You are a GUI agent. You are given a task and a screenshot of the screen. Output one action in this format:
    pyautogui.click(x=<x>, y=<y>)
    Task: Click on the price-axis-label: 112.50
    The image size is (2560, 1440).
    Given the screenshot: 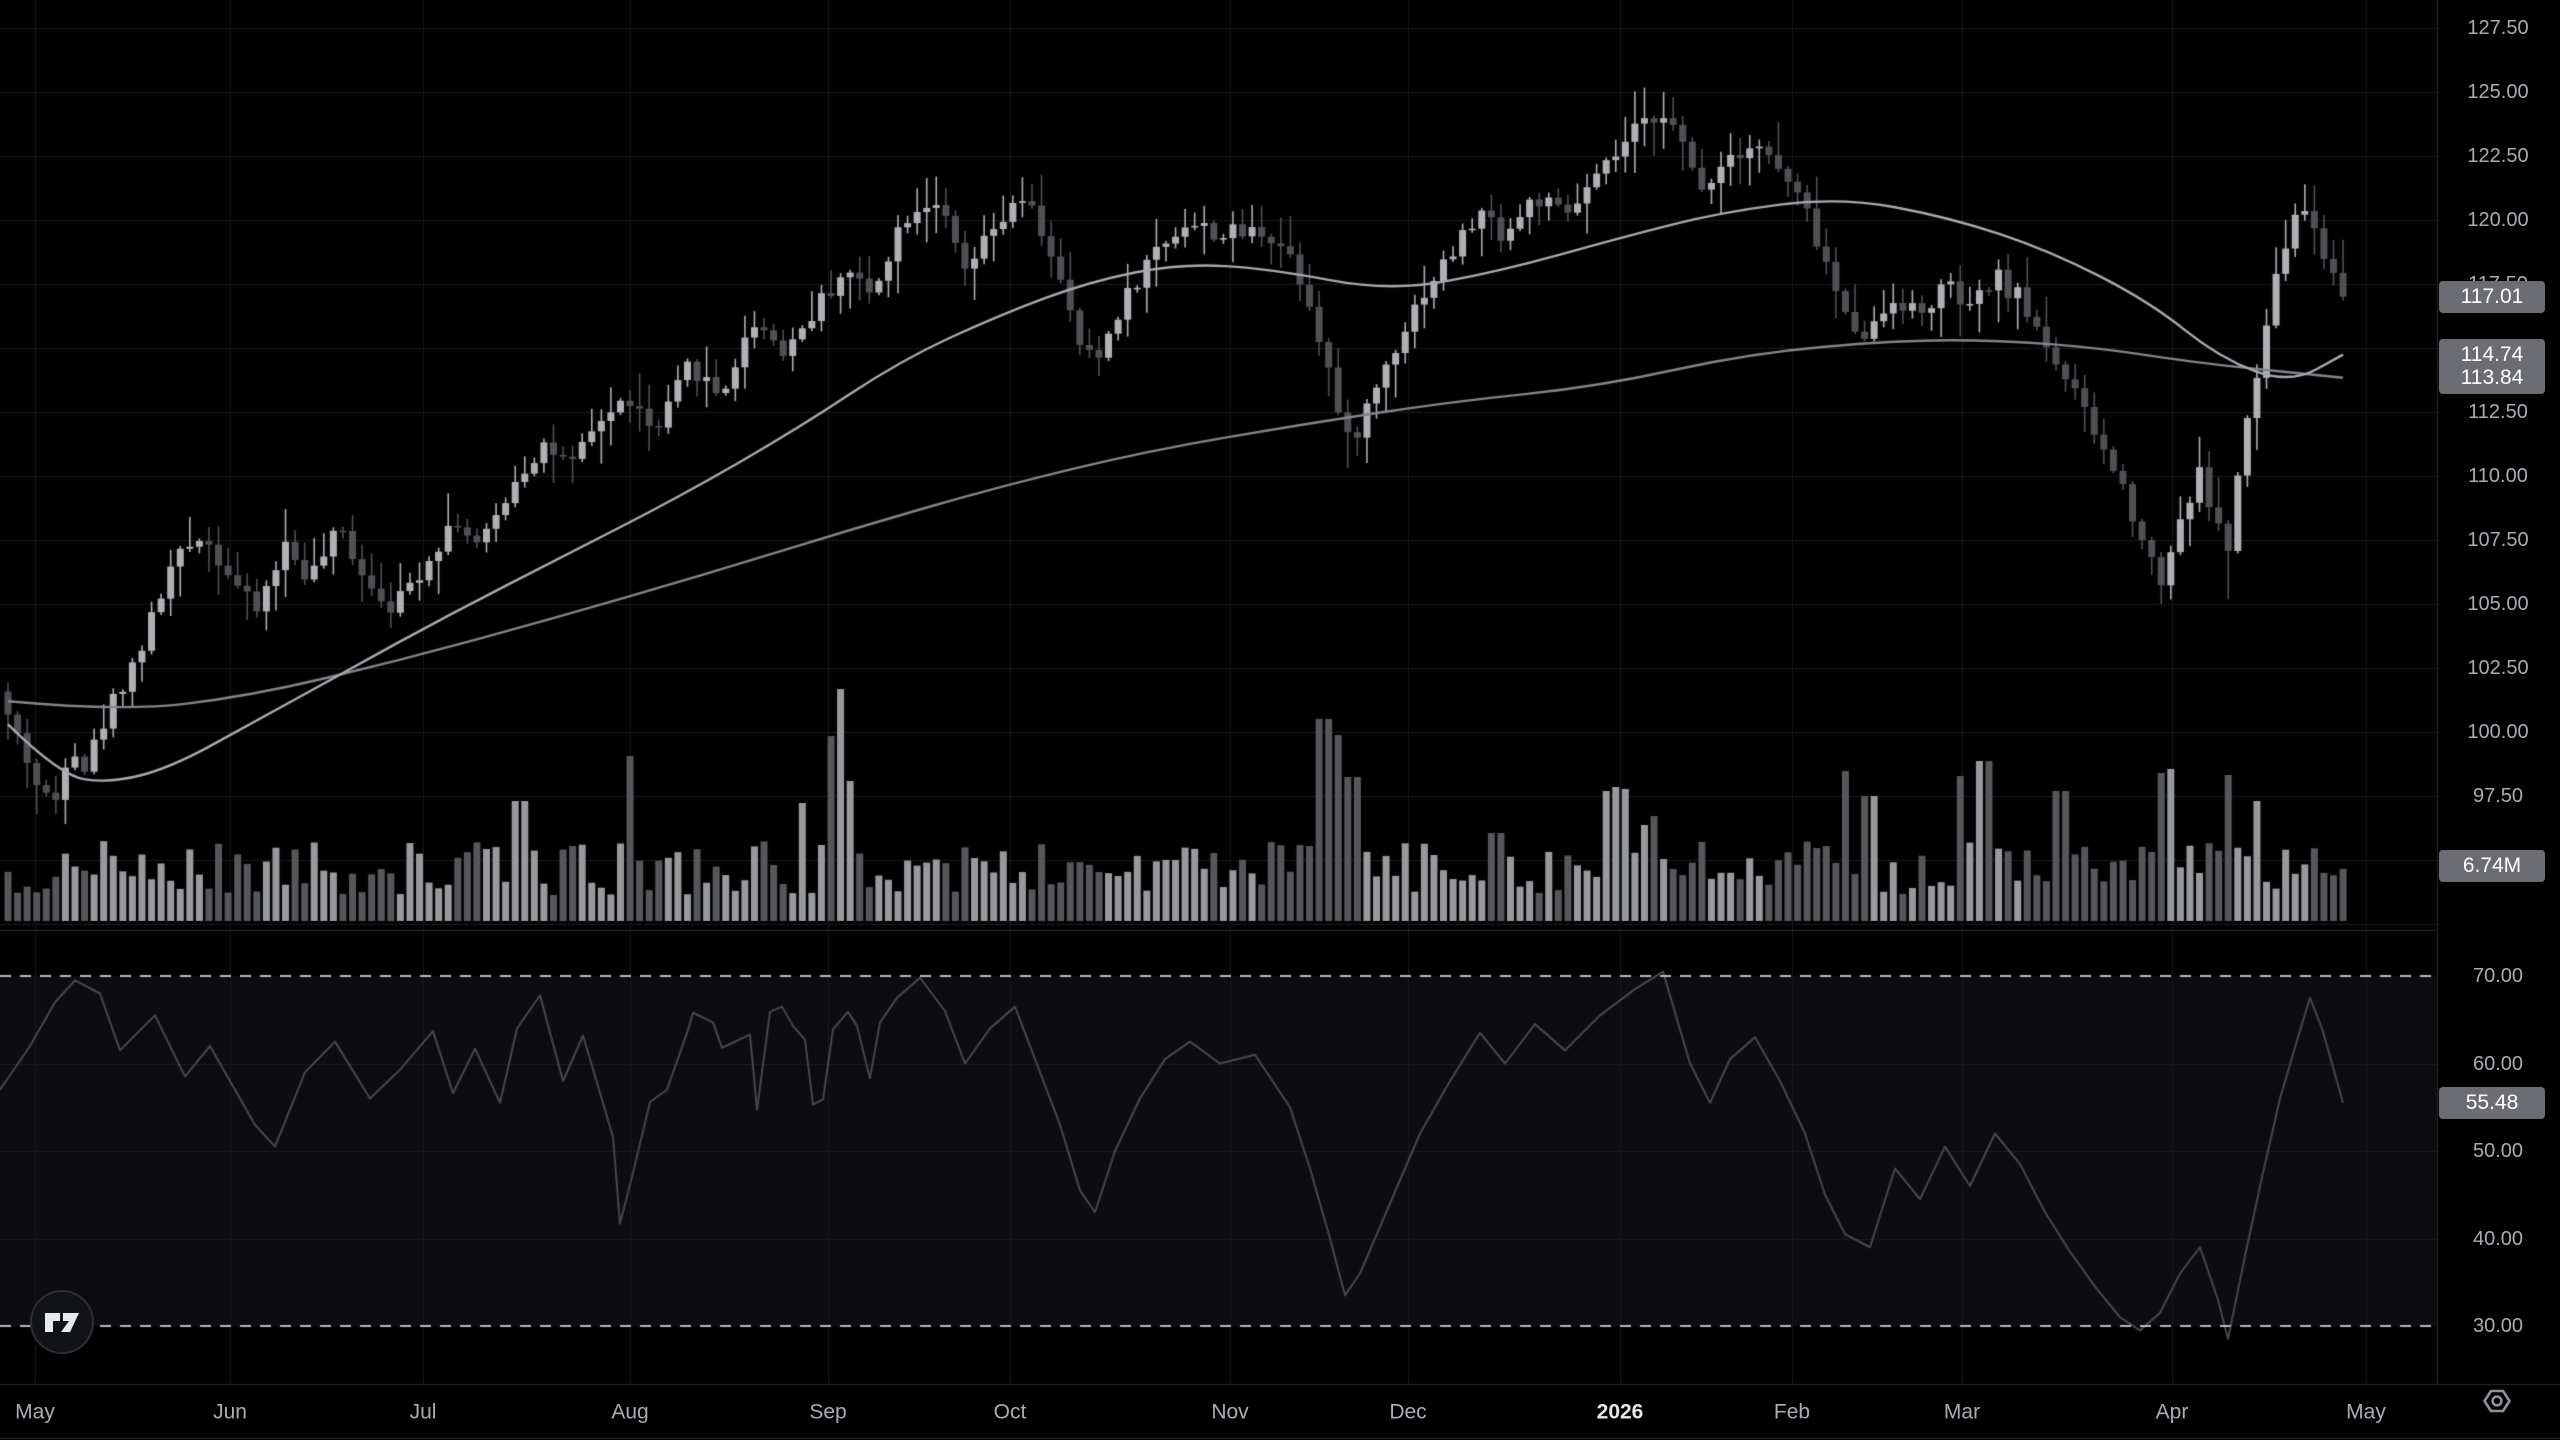 What is the action you would take?
    pyautogui.click(x=2498, y=412)
    